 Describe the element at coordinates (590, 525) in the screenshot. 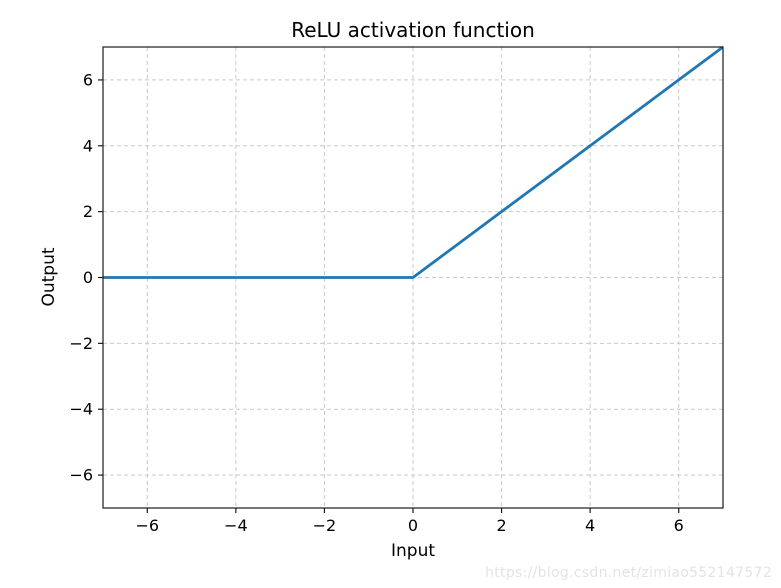

I see `x-tick-label: 4` at that location.